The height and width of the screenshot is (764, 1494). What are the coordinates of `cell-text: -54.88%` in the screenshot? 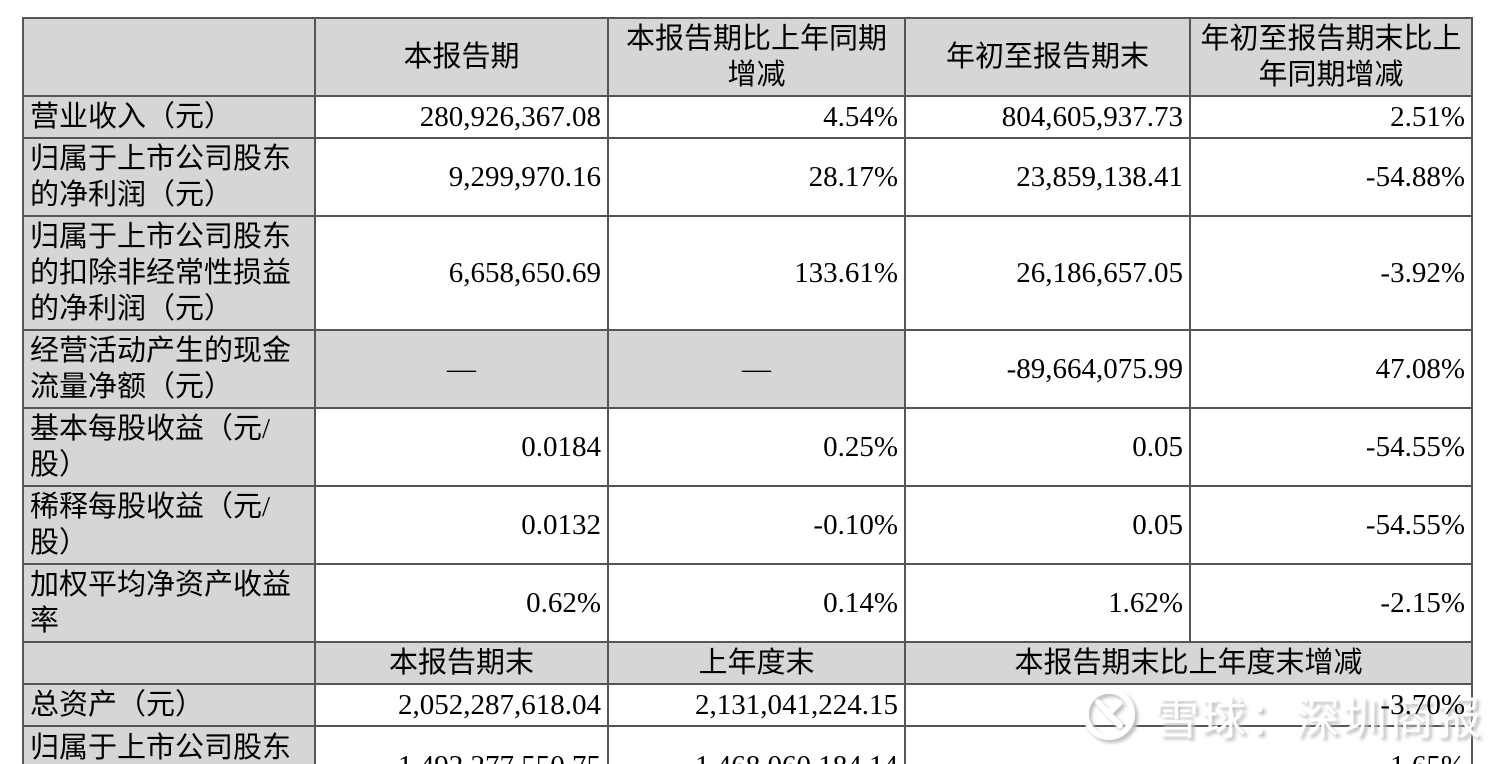 It's located at (1415, 177).